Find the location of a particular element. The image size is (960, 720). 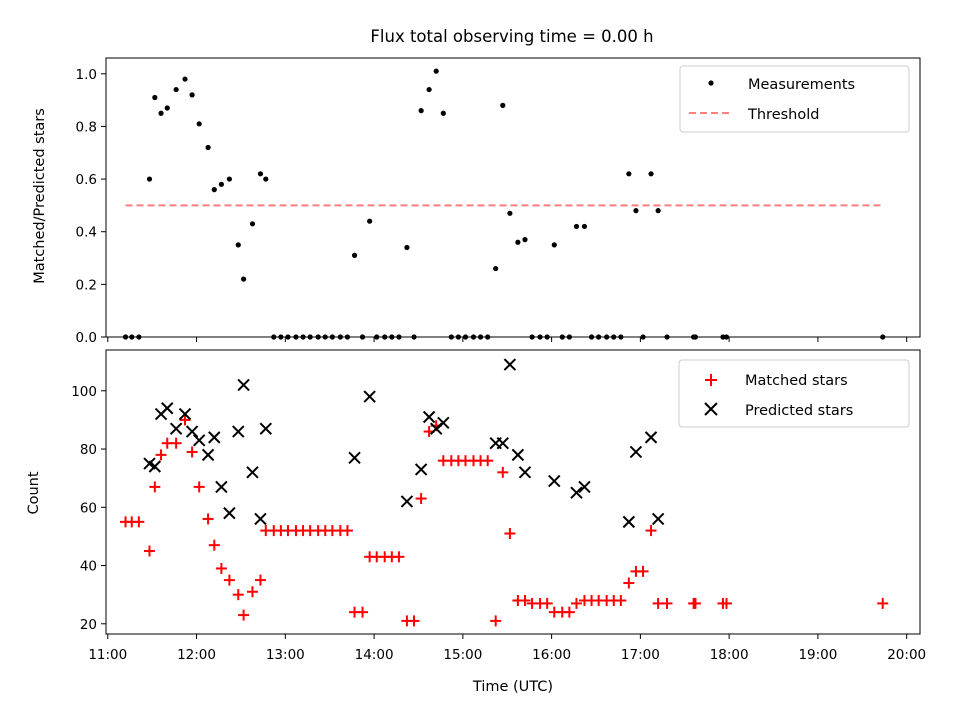

legend-matched-label: Matched stars is located at coordinates (796, 381).